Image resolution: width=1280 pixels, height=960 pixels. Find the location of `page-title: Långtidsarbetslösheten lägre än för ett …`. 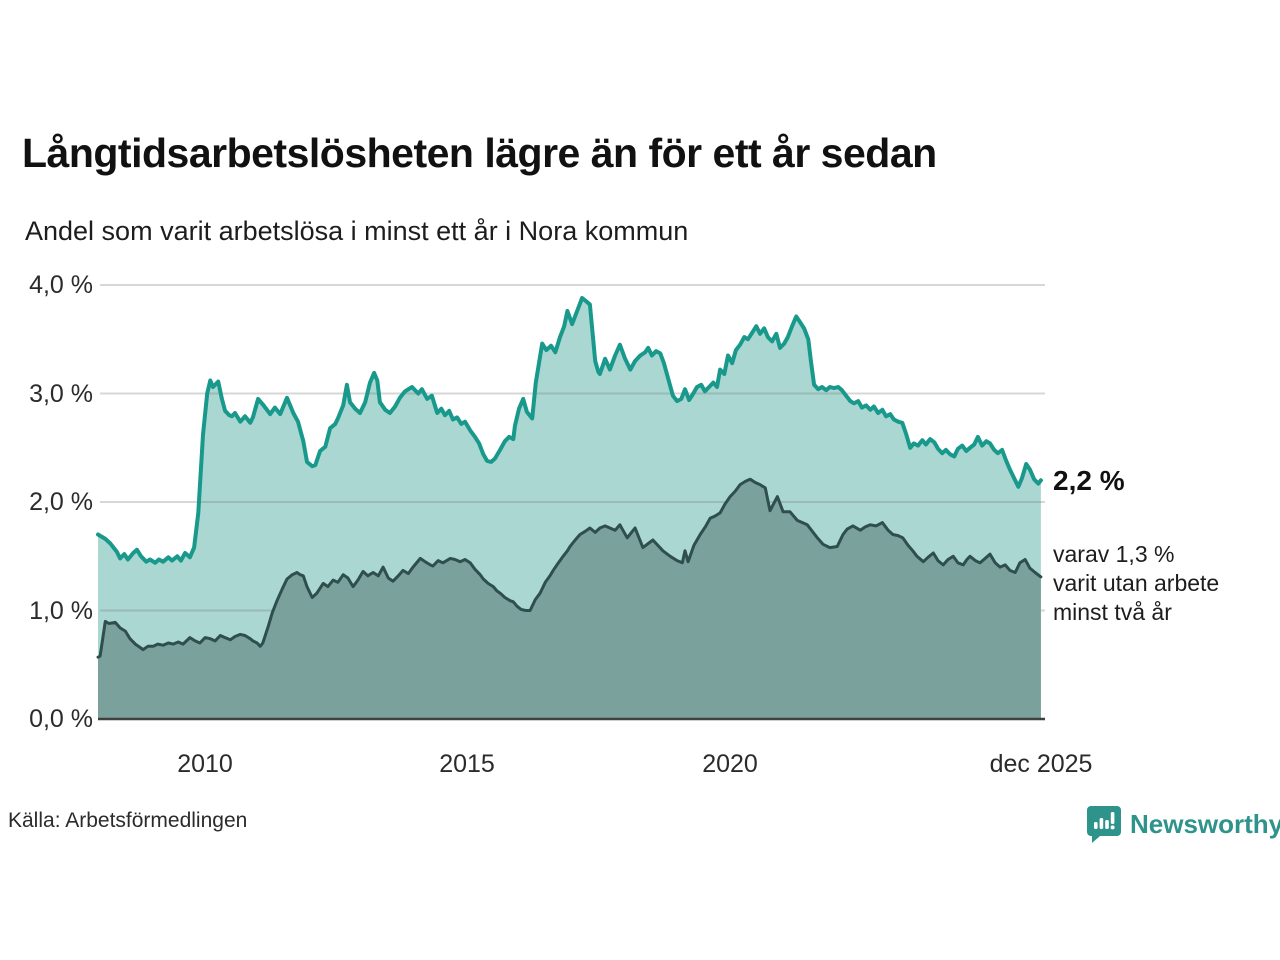

page-title: Långtidsarbetslösheten lägre än för ett … is located at coordinates (479, 153).